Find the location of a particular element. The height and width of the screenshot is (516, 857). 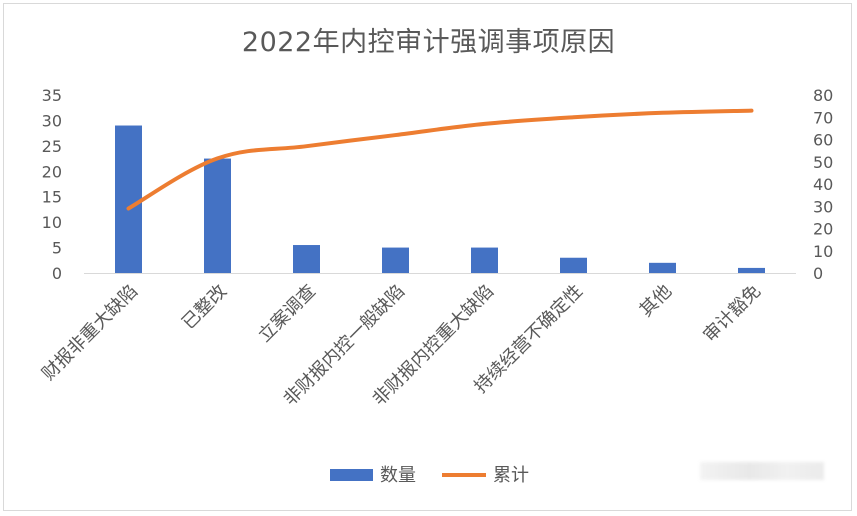

y-right-tick-label: 0 is located at coordinates (818, 273).